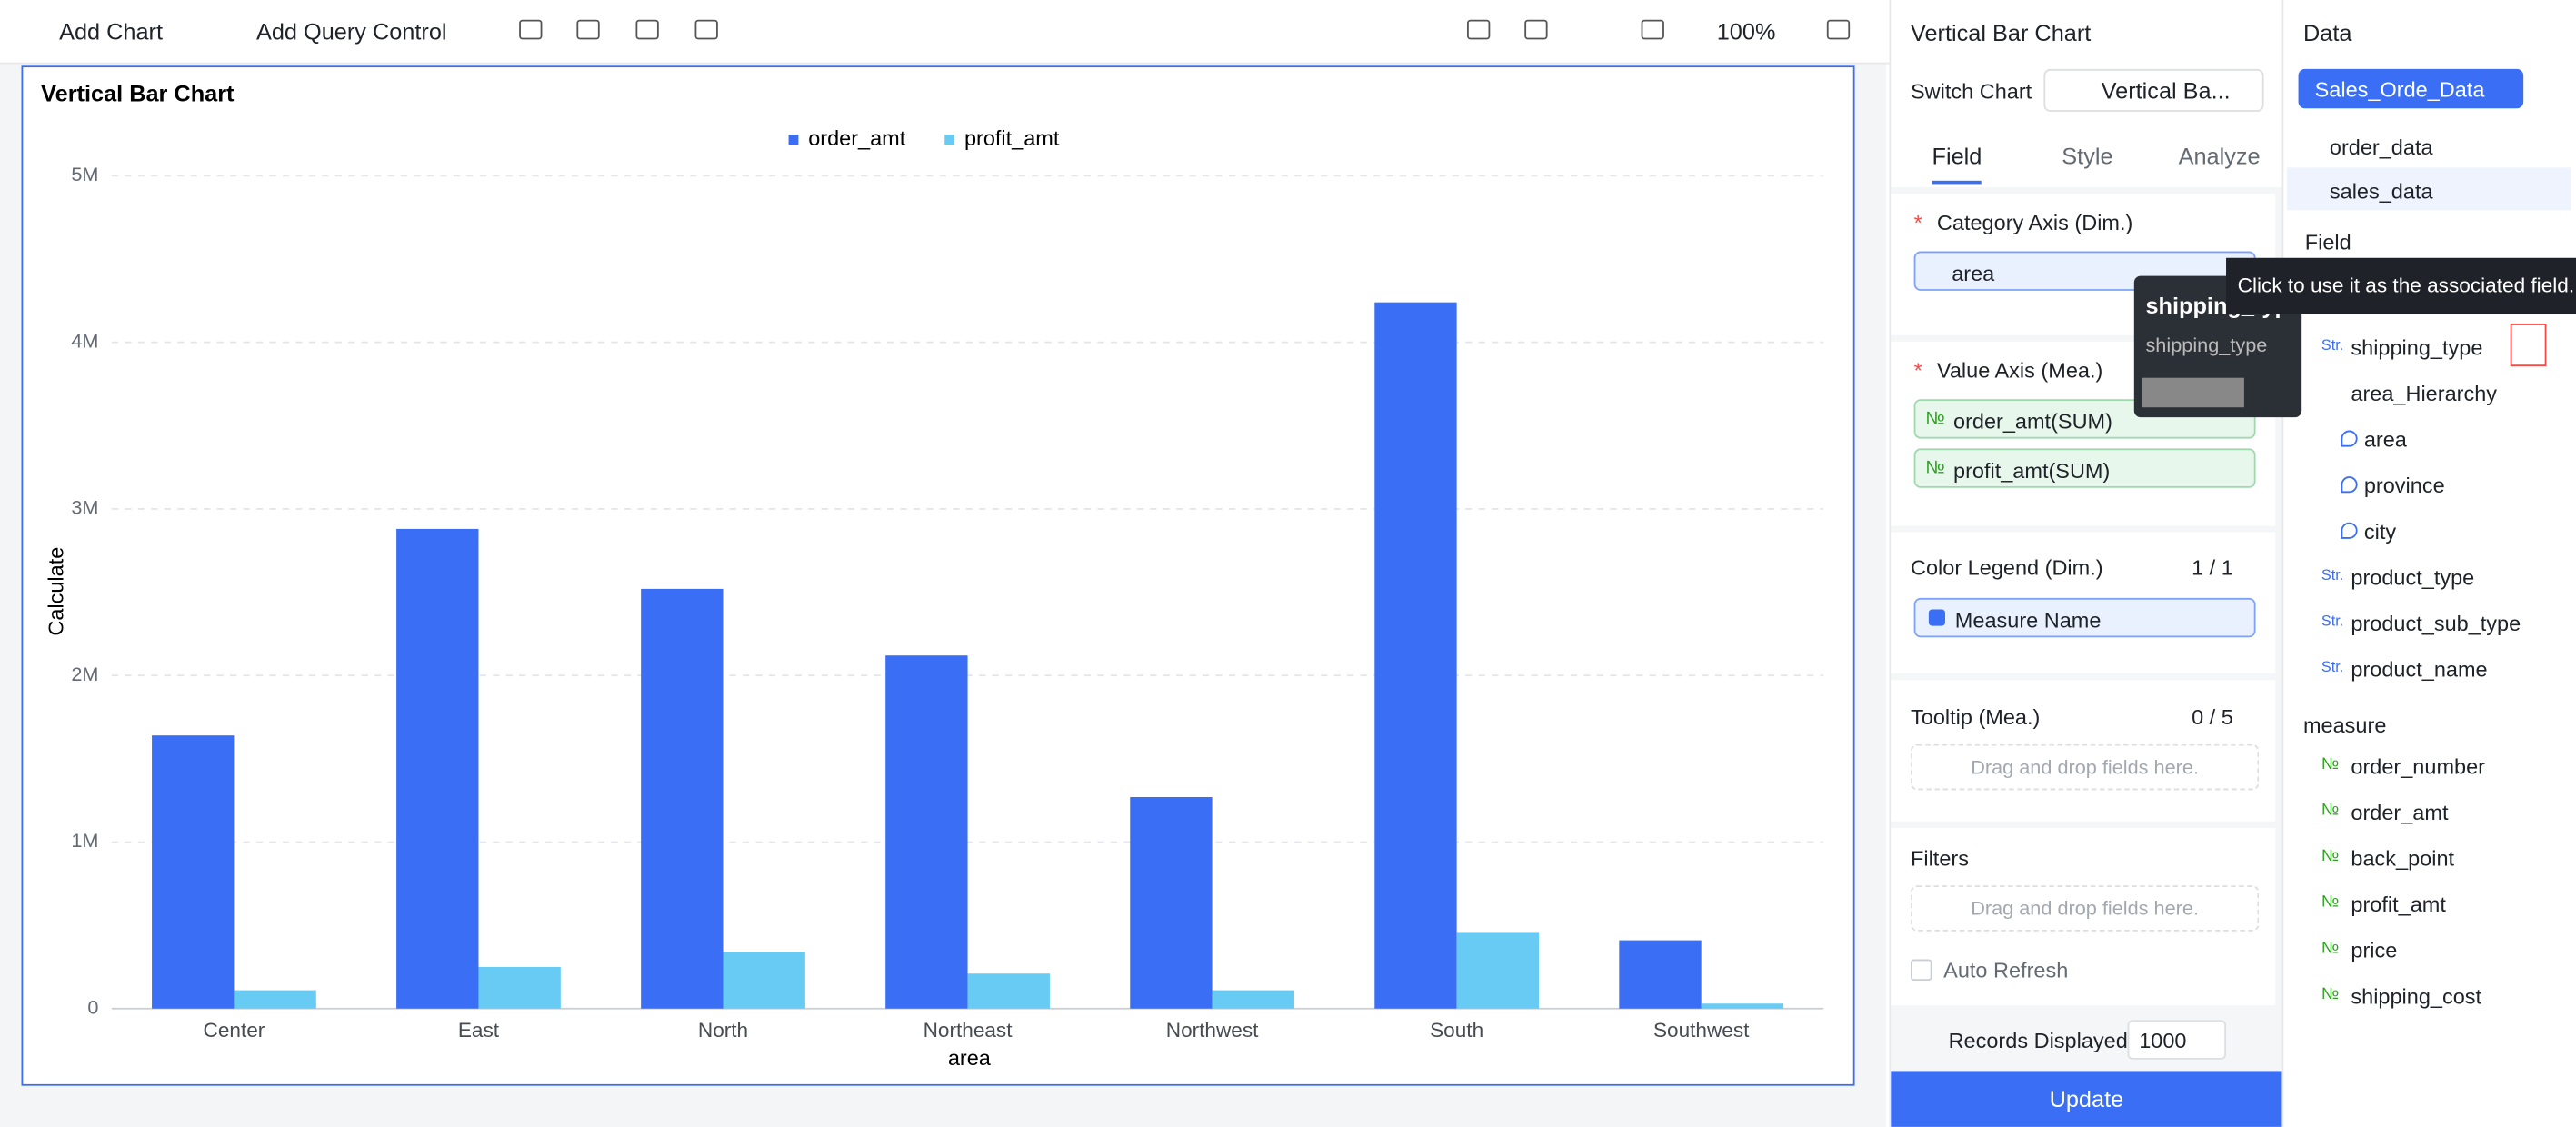  I want to click on section: Color Legend (Dim.) 1 / 1 Measure Name, so click(2083, 603).